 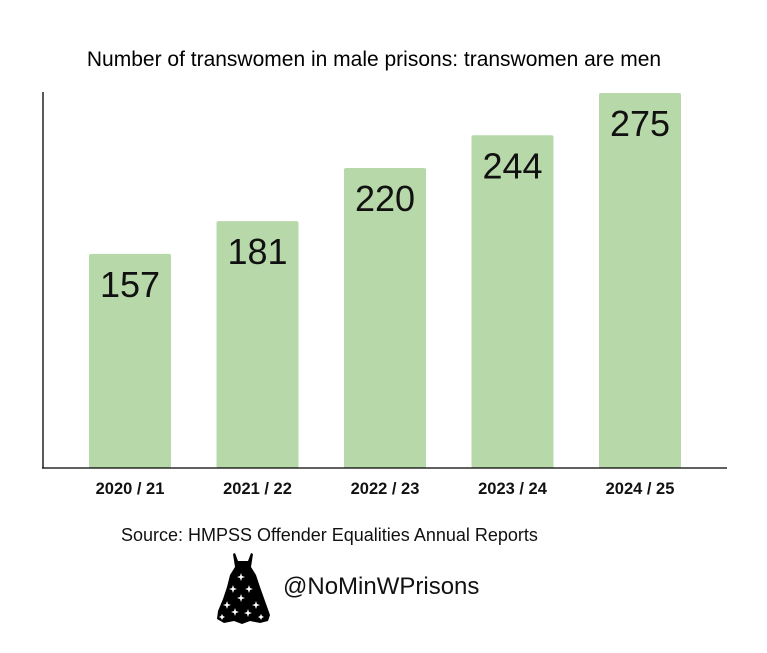 What do you see at coordinates (385, 198) in the screenshot?
I see `bar-value-label-2: 220` at bounding box center [385, 198].